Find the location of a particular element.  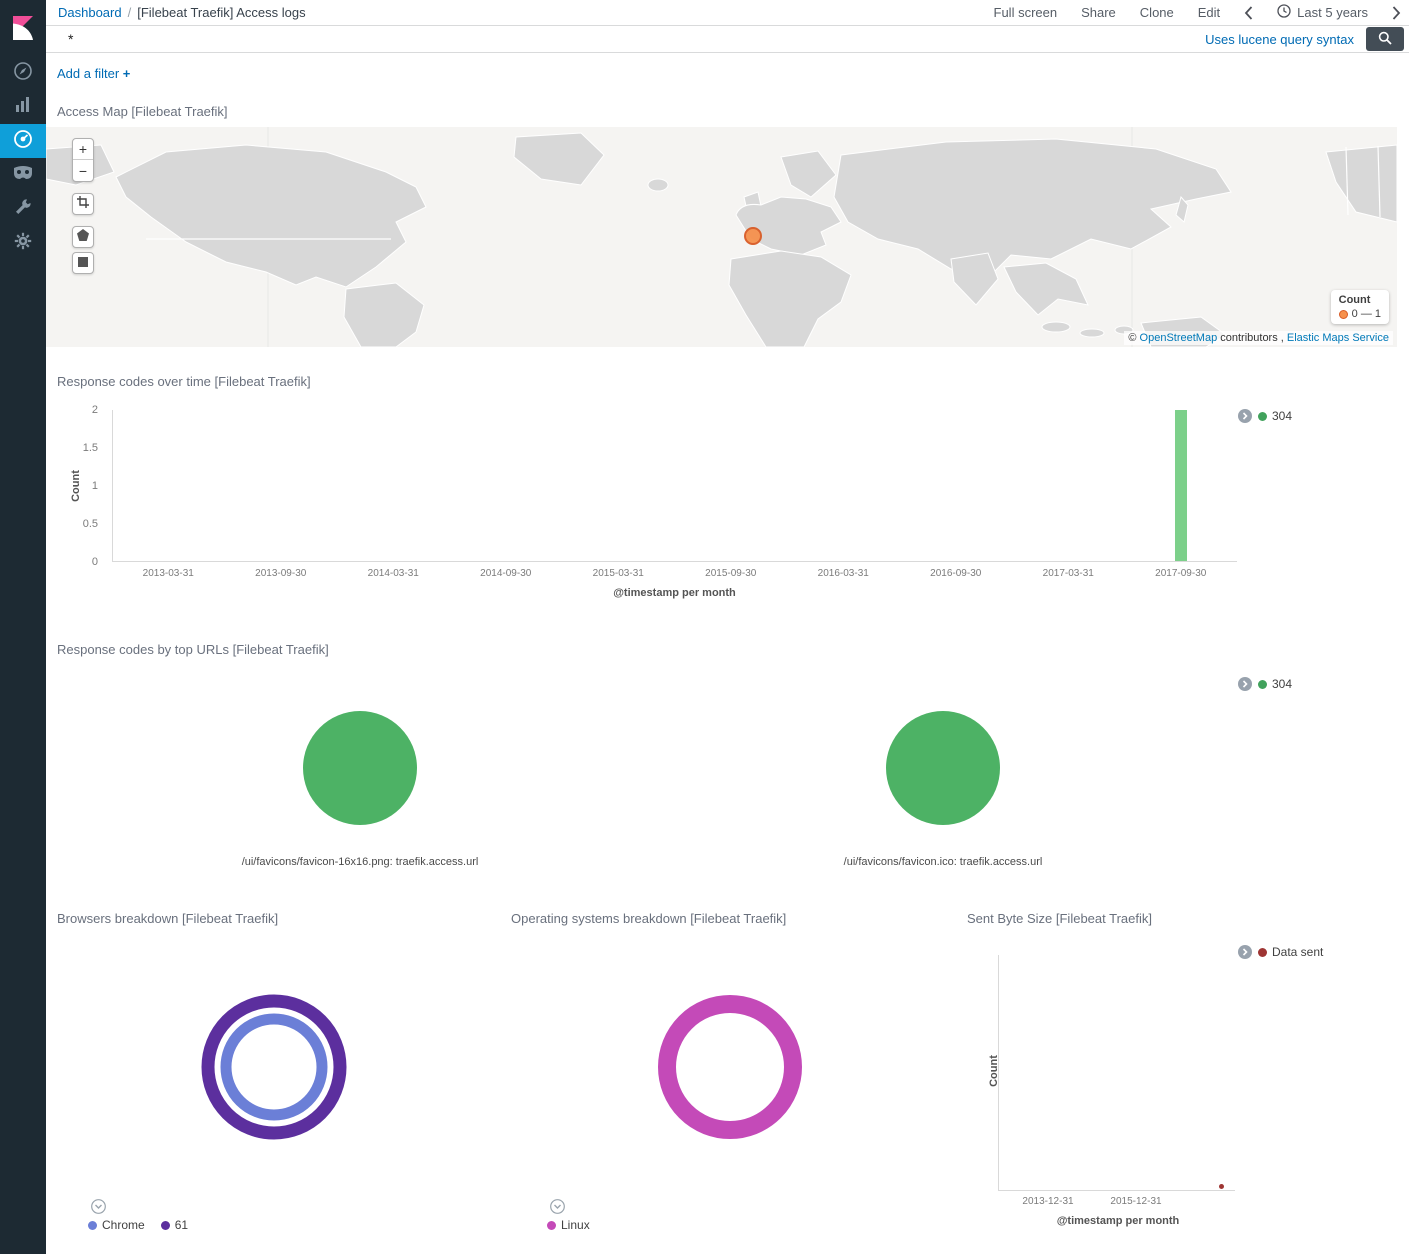

x-axis-tick: 2016-09-30 is located at coordinates (956, 573).